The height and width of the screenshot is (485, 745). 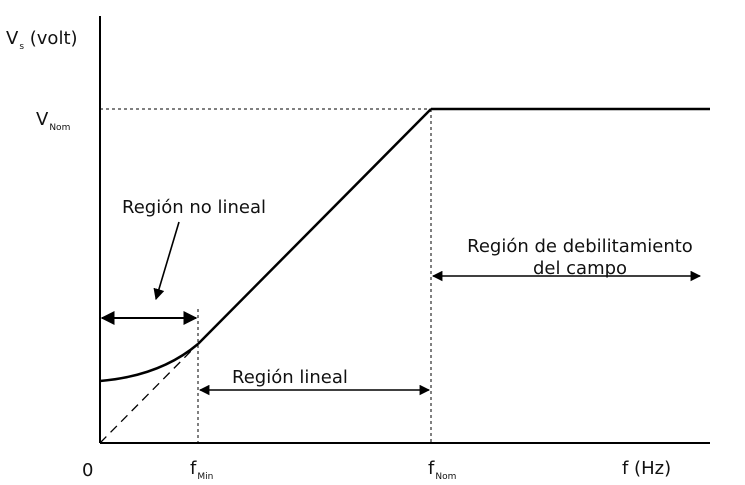 I want to click on y-axis-label-unit: (volt), so click(x=51, y=38).